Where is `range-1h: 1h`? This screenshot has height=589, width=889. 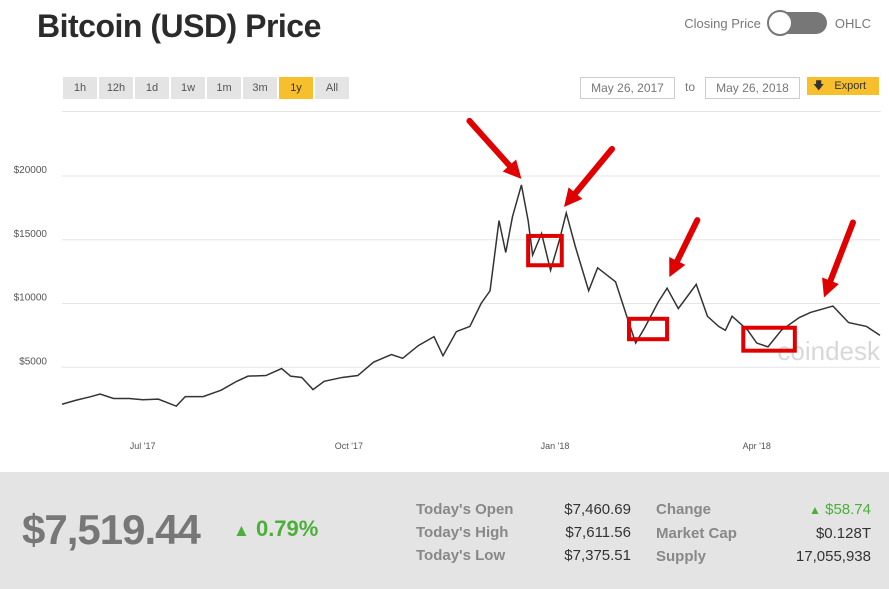 range-1h: 1h is located at coordinates (80, 88).